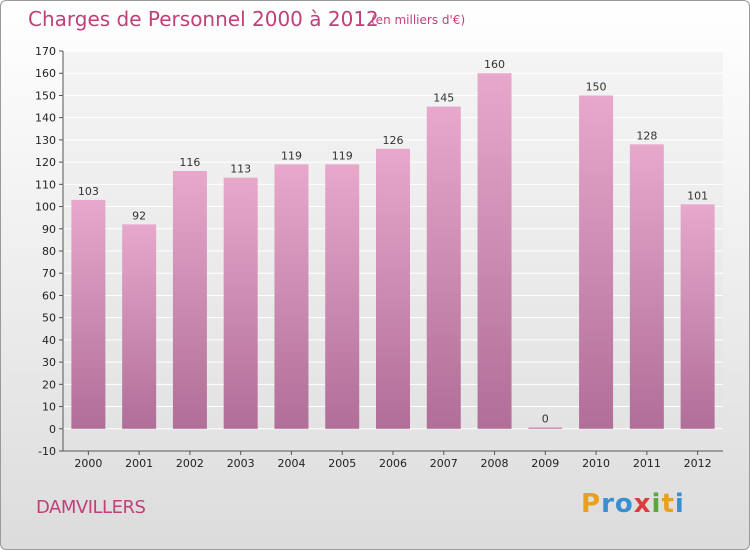 The width and height of the screenshot is (750, 550). What do you see at coordinates (494, 64) in the screenshot?
I see `value-label: 160` at bounding box center [494, 64].